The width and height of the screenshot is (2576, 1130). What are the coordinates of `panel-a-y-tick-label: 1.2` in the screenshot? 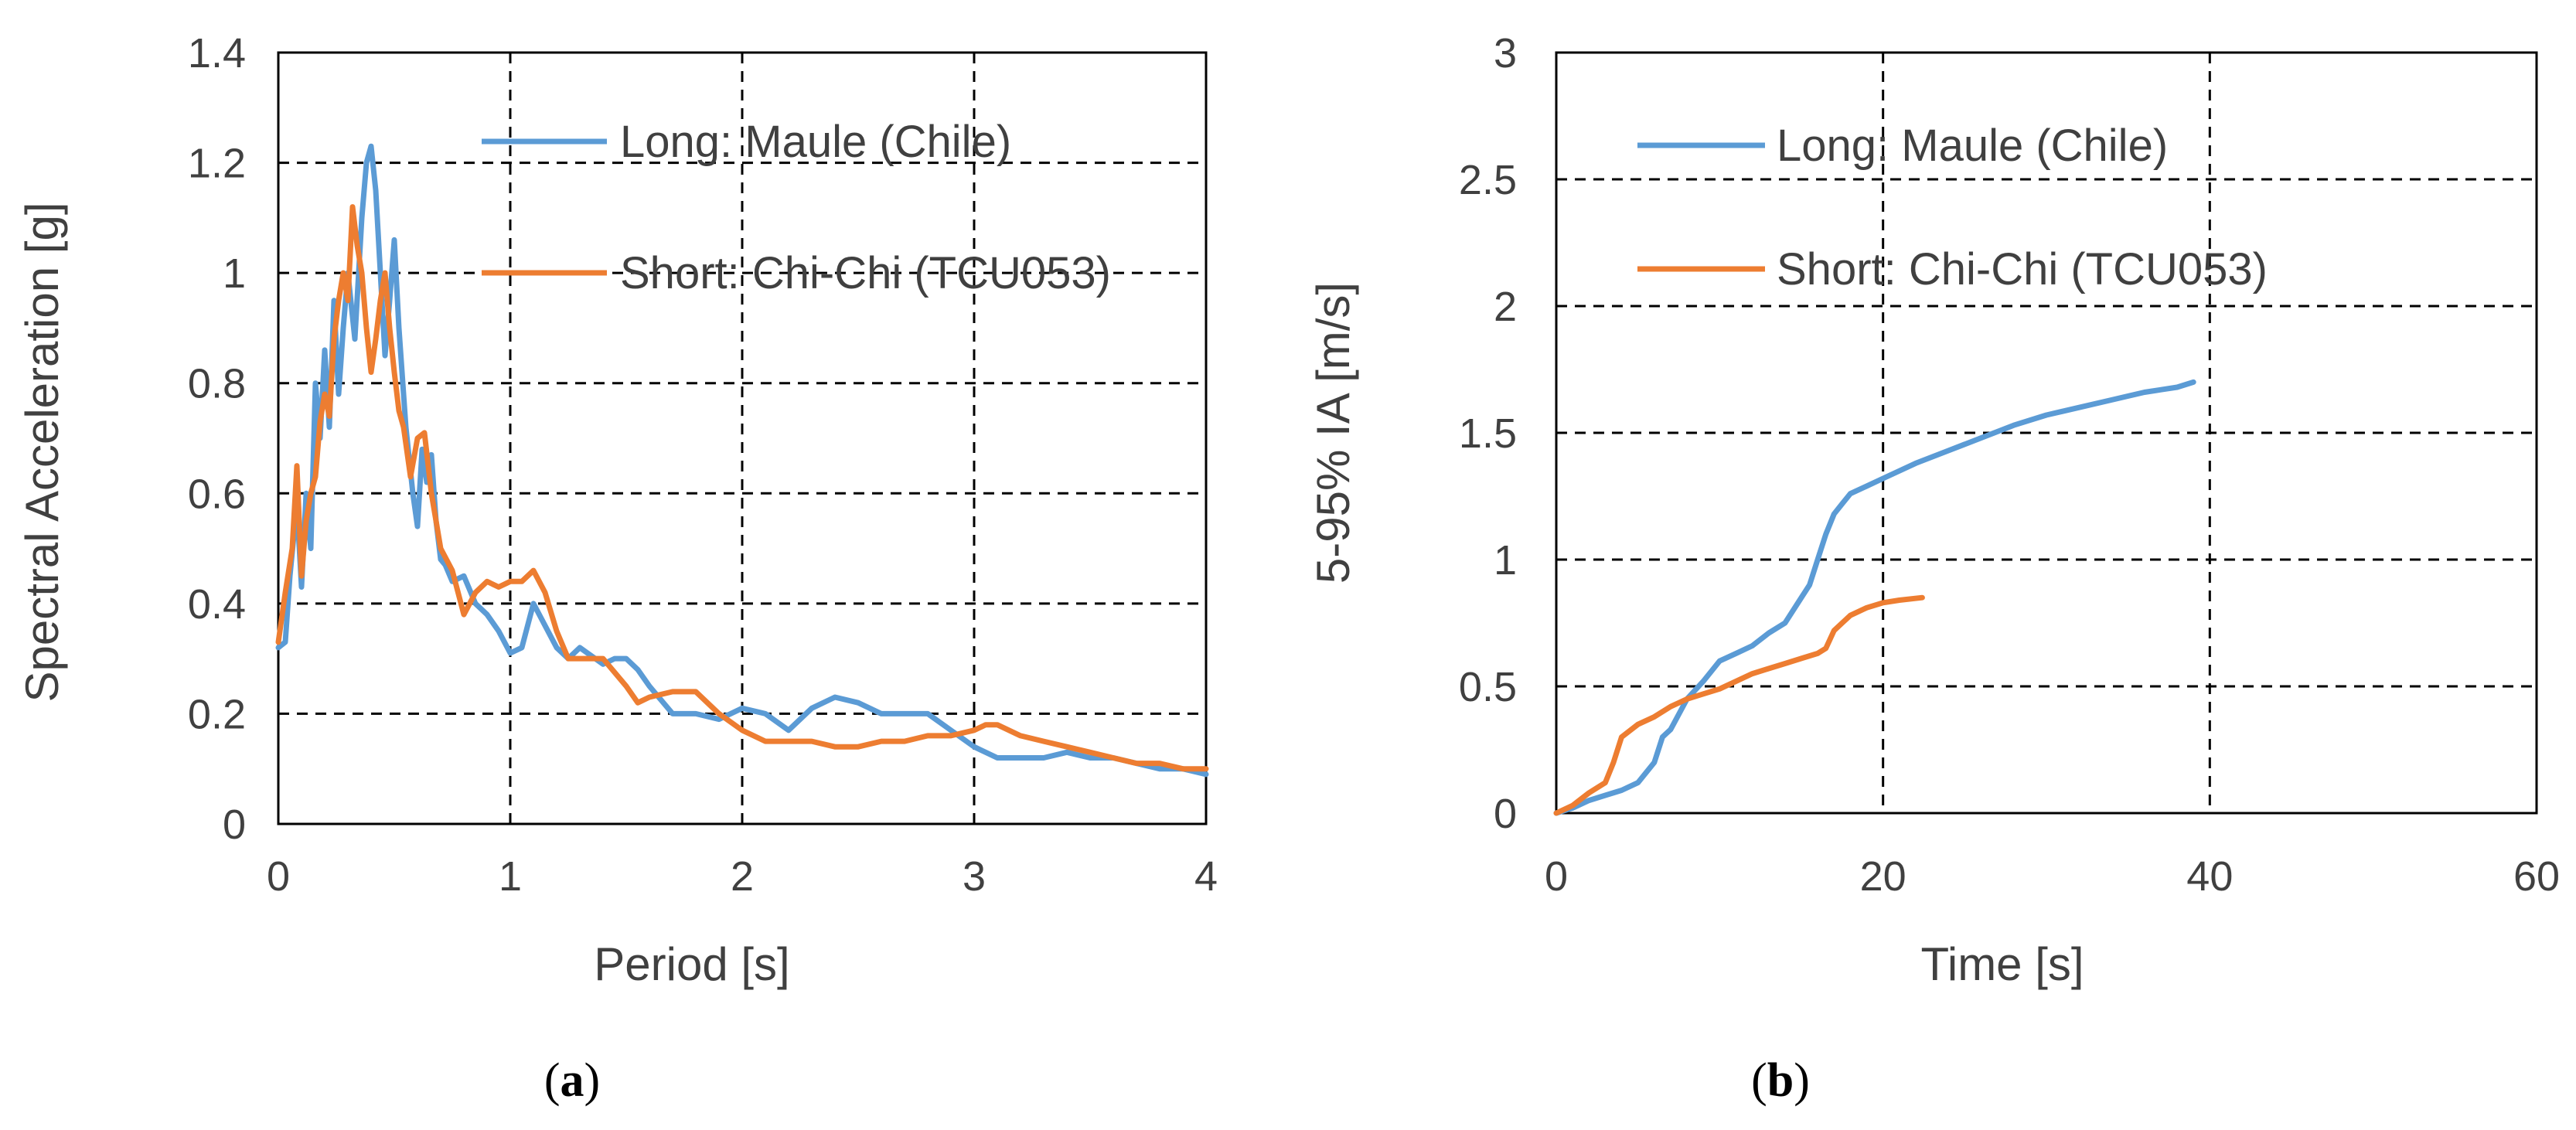 It's located at (217, 164).